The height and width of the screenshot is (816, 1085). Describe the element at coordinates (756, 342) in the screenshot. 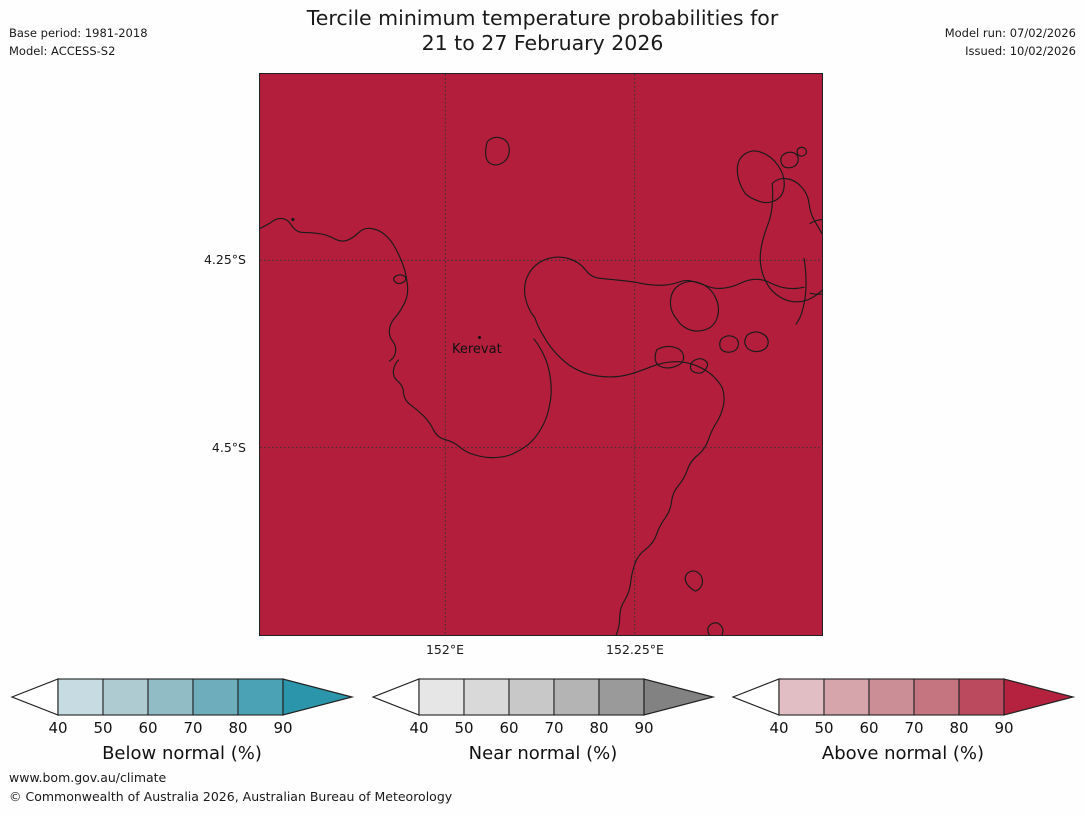

I see `coastline-islet-f` at that location.